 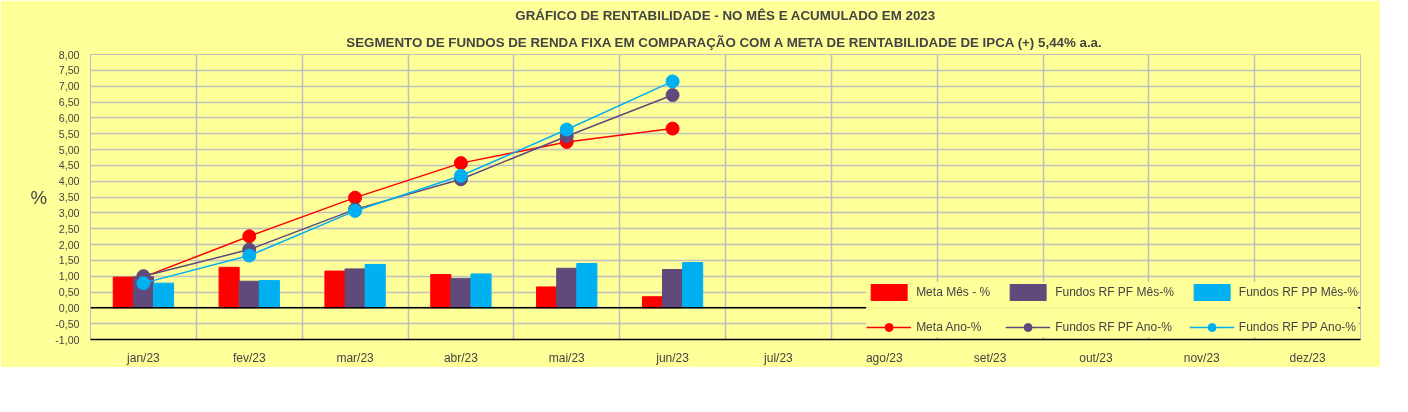 What do you see at coordinates (355, 357) in the screenshot?
I see `x-tick-label: mar/23` at bounding box center [355, 357].